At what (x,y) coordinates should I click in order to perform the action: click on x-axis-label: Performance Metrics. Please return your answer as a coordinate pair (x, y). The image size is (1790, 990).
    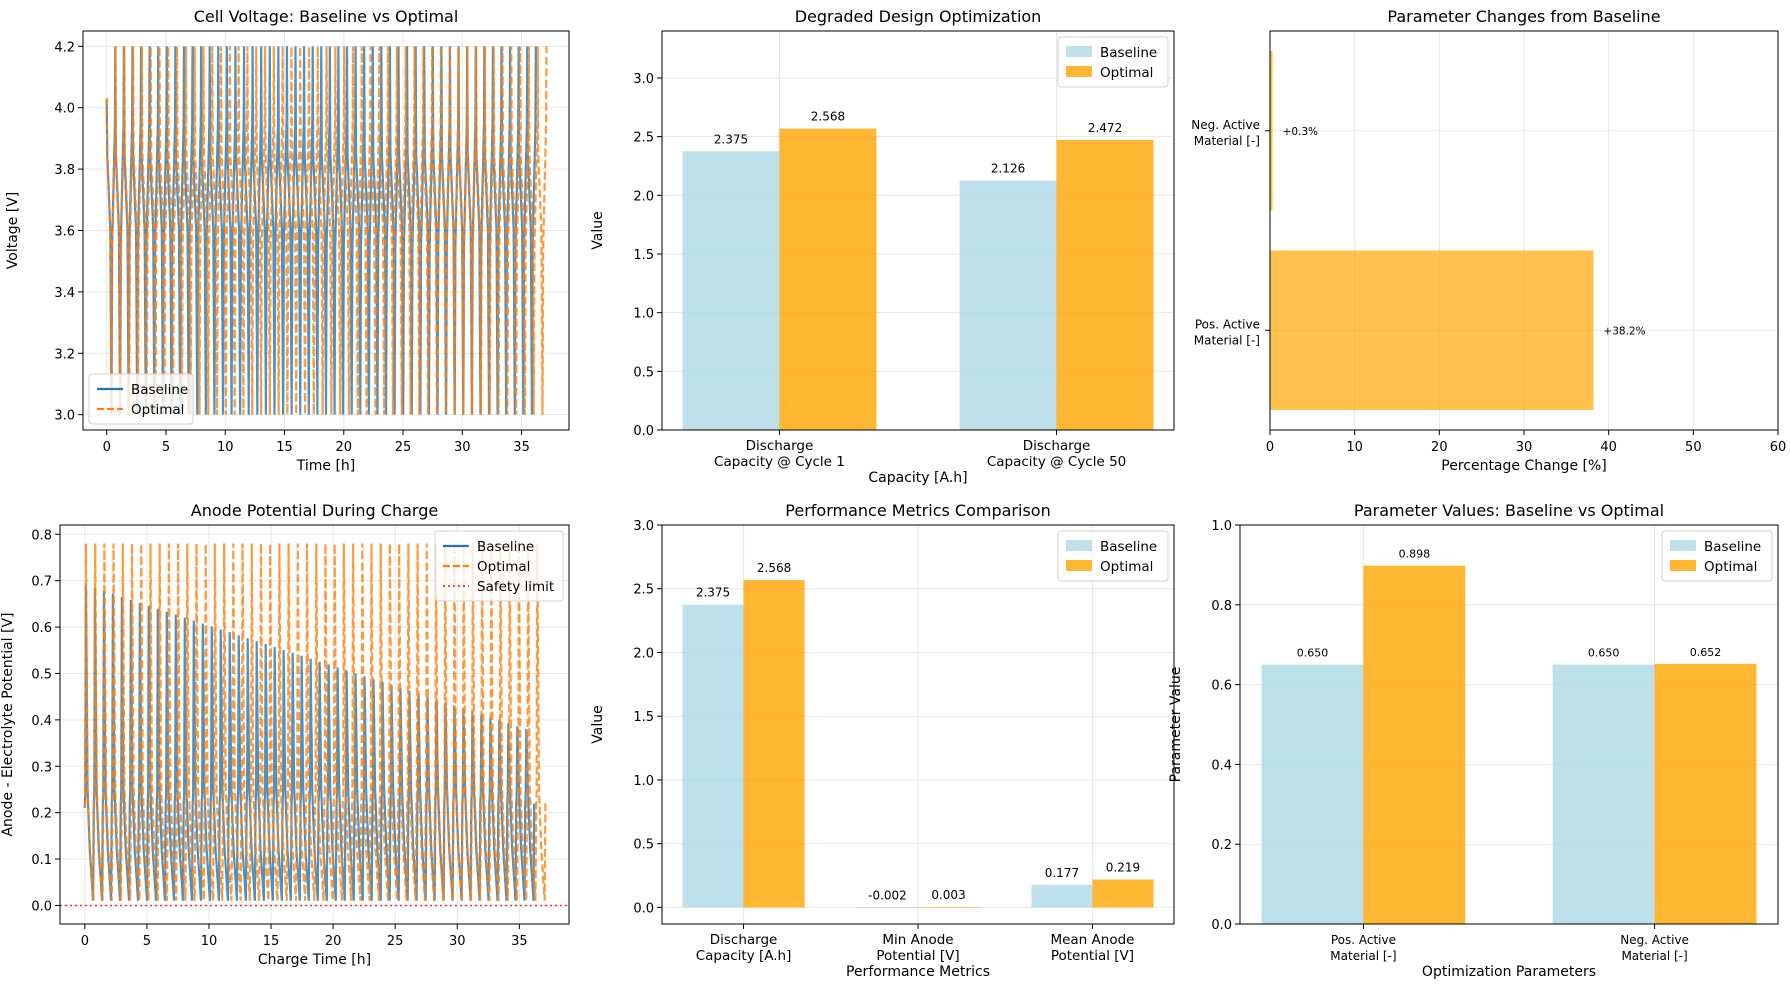
    Looking at the image, I should click on (918, 972).